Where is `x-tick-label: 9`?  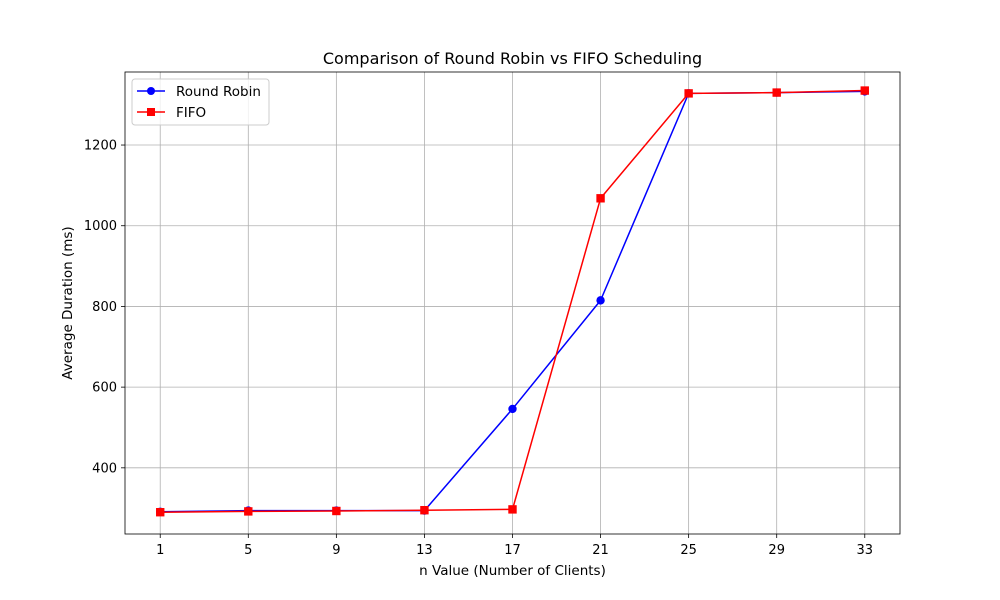 x-tick-label: 9 is located at coordinates (336, 550).